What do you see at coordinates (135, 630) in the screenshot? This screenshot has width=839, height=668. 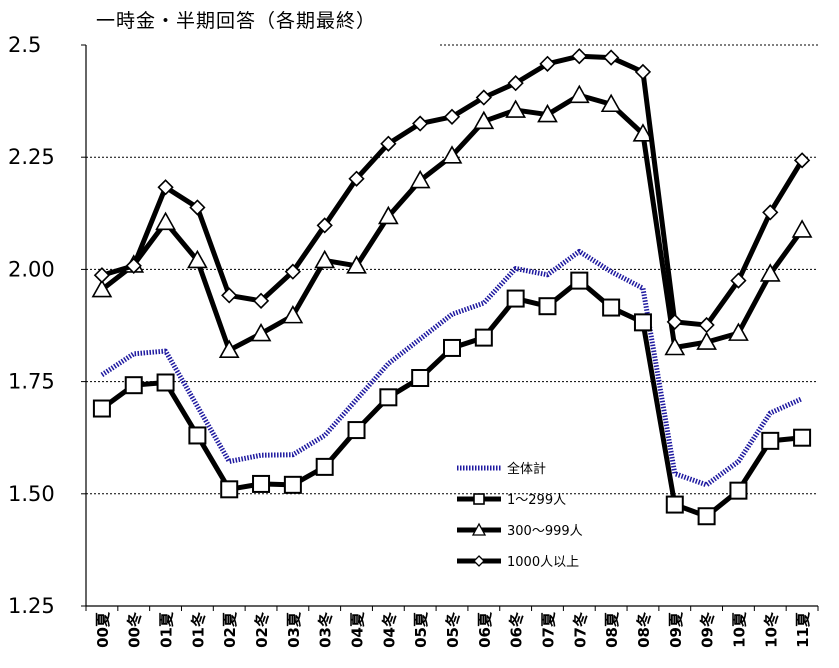 I see `x-tick-label: 00冬` at bounding box center [135, 630].